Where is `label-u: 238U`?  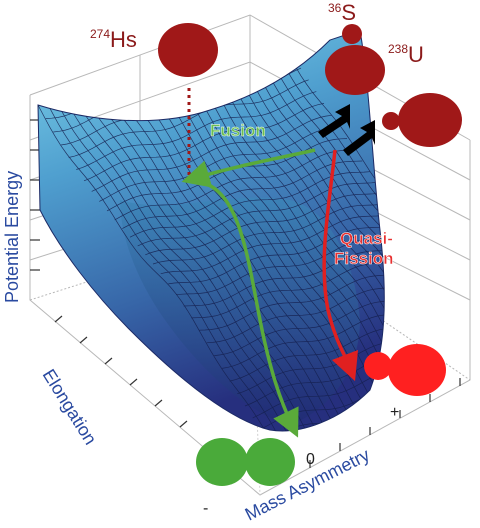 label-u: 238U is located at coordinates (406, 54).